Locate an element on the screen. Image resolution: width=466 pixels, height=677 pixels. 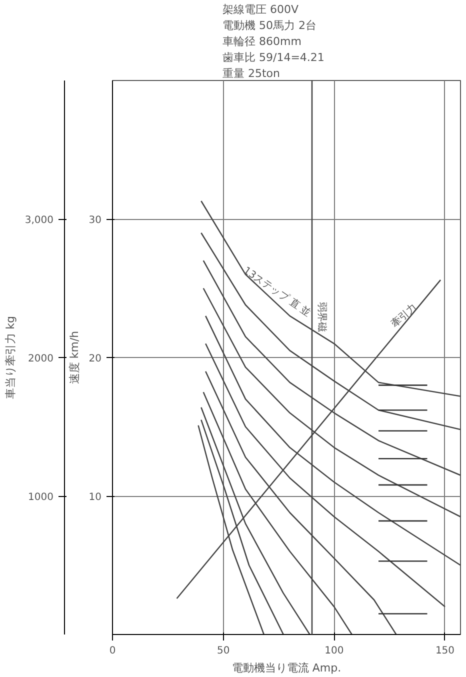
y2-tick-label: 1000 is located at coordinates (41, 497).